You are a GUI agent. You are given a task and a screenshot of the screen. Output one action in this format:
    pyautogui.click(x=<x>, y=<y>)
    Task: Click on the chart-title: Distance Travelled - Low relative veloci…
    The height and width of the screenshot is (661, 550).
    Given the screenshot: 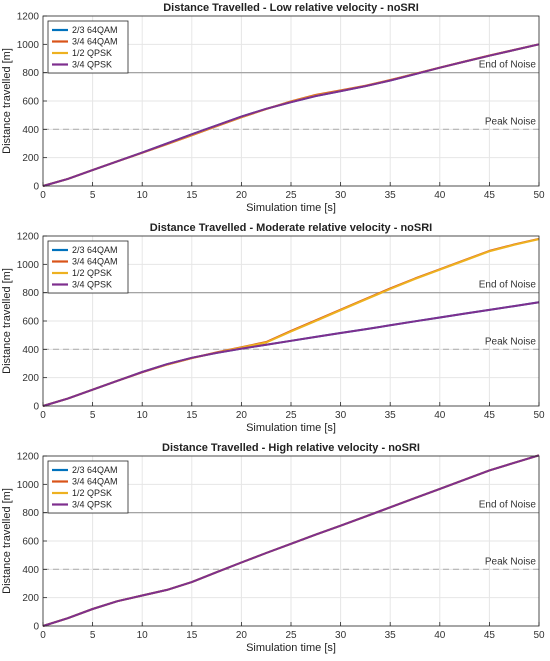 What is the action you would take?
    pyautogui.click(x=291, y=8)
    